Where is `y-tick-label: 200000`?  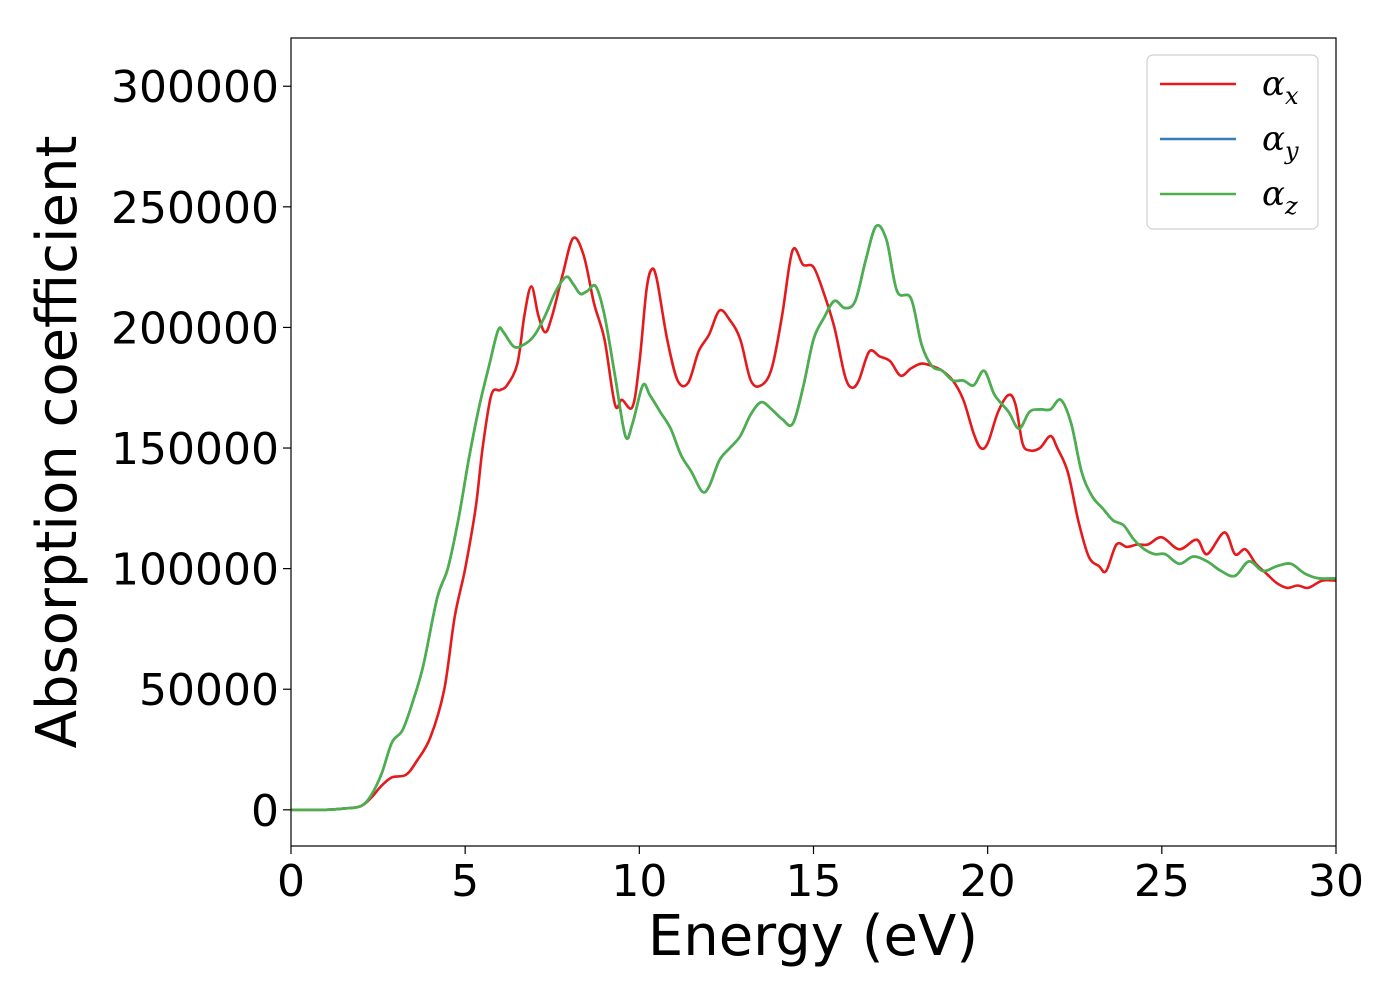
y-tick-label: 200000 is located at coordinates (195, 328).